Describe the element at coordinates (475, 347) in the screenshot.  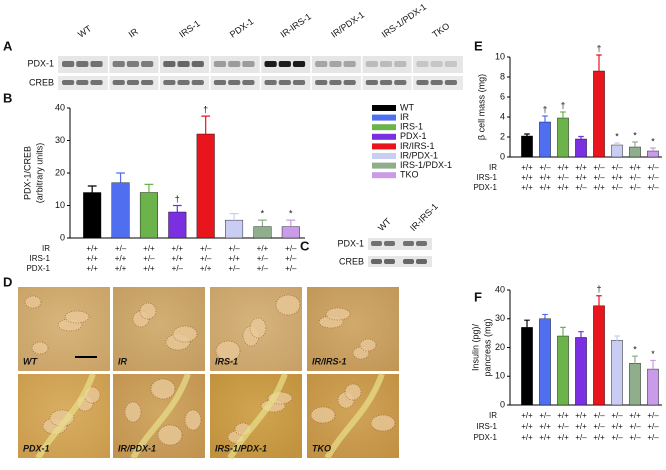
I see `y-axis-label: Insulin (pg)/` at that location.